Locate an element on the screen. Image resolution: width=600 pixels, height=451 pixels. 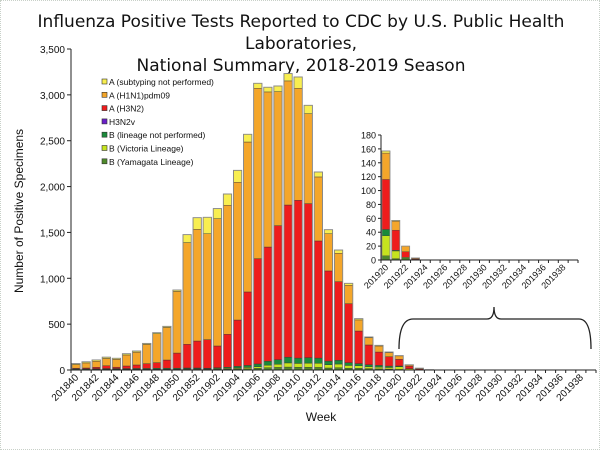
inset-y-tick-label: 140 is located at coordinates (368, 163).